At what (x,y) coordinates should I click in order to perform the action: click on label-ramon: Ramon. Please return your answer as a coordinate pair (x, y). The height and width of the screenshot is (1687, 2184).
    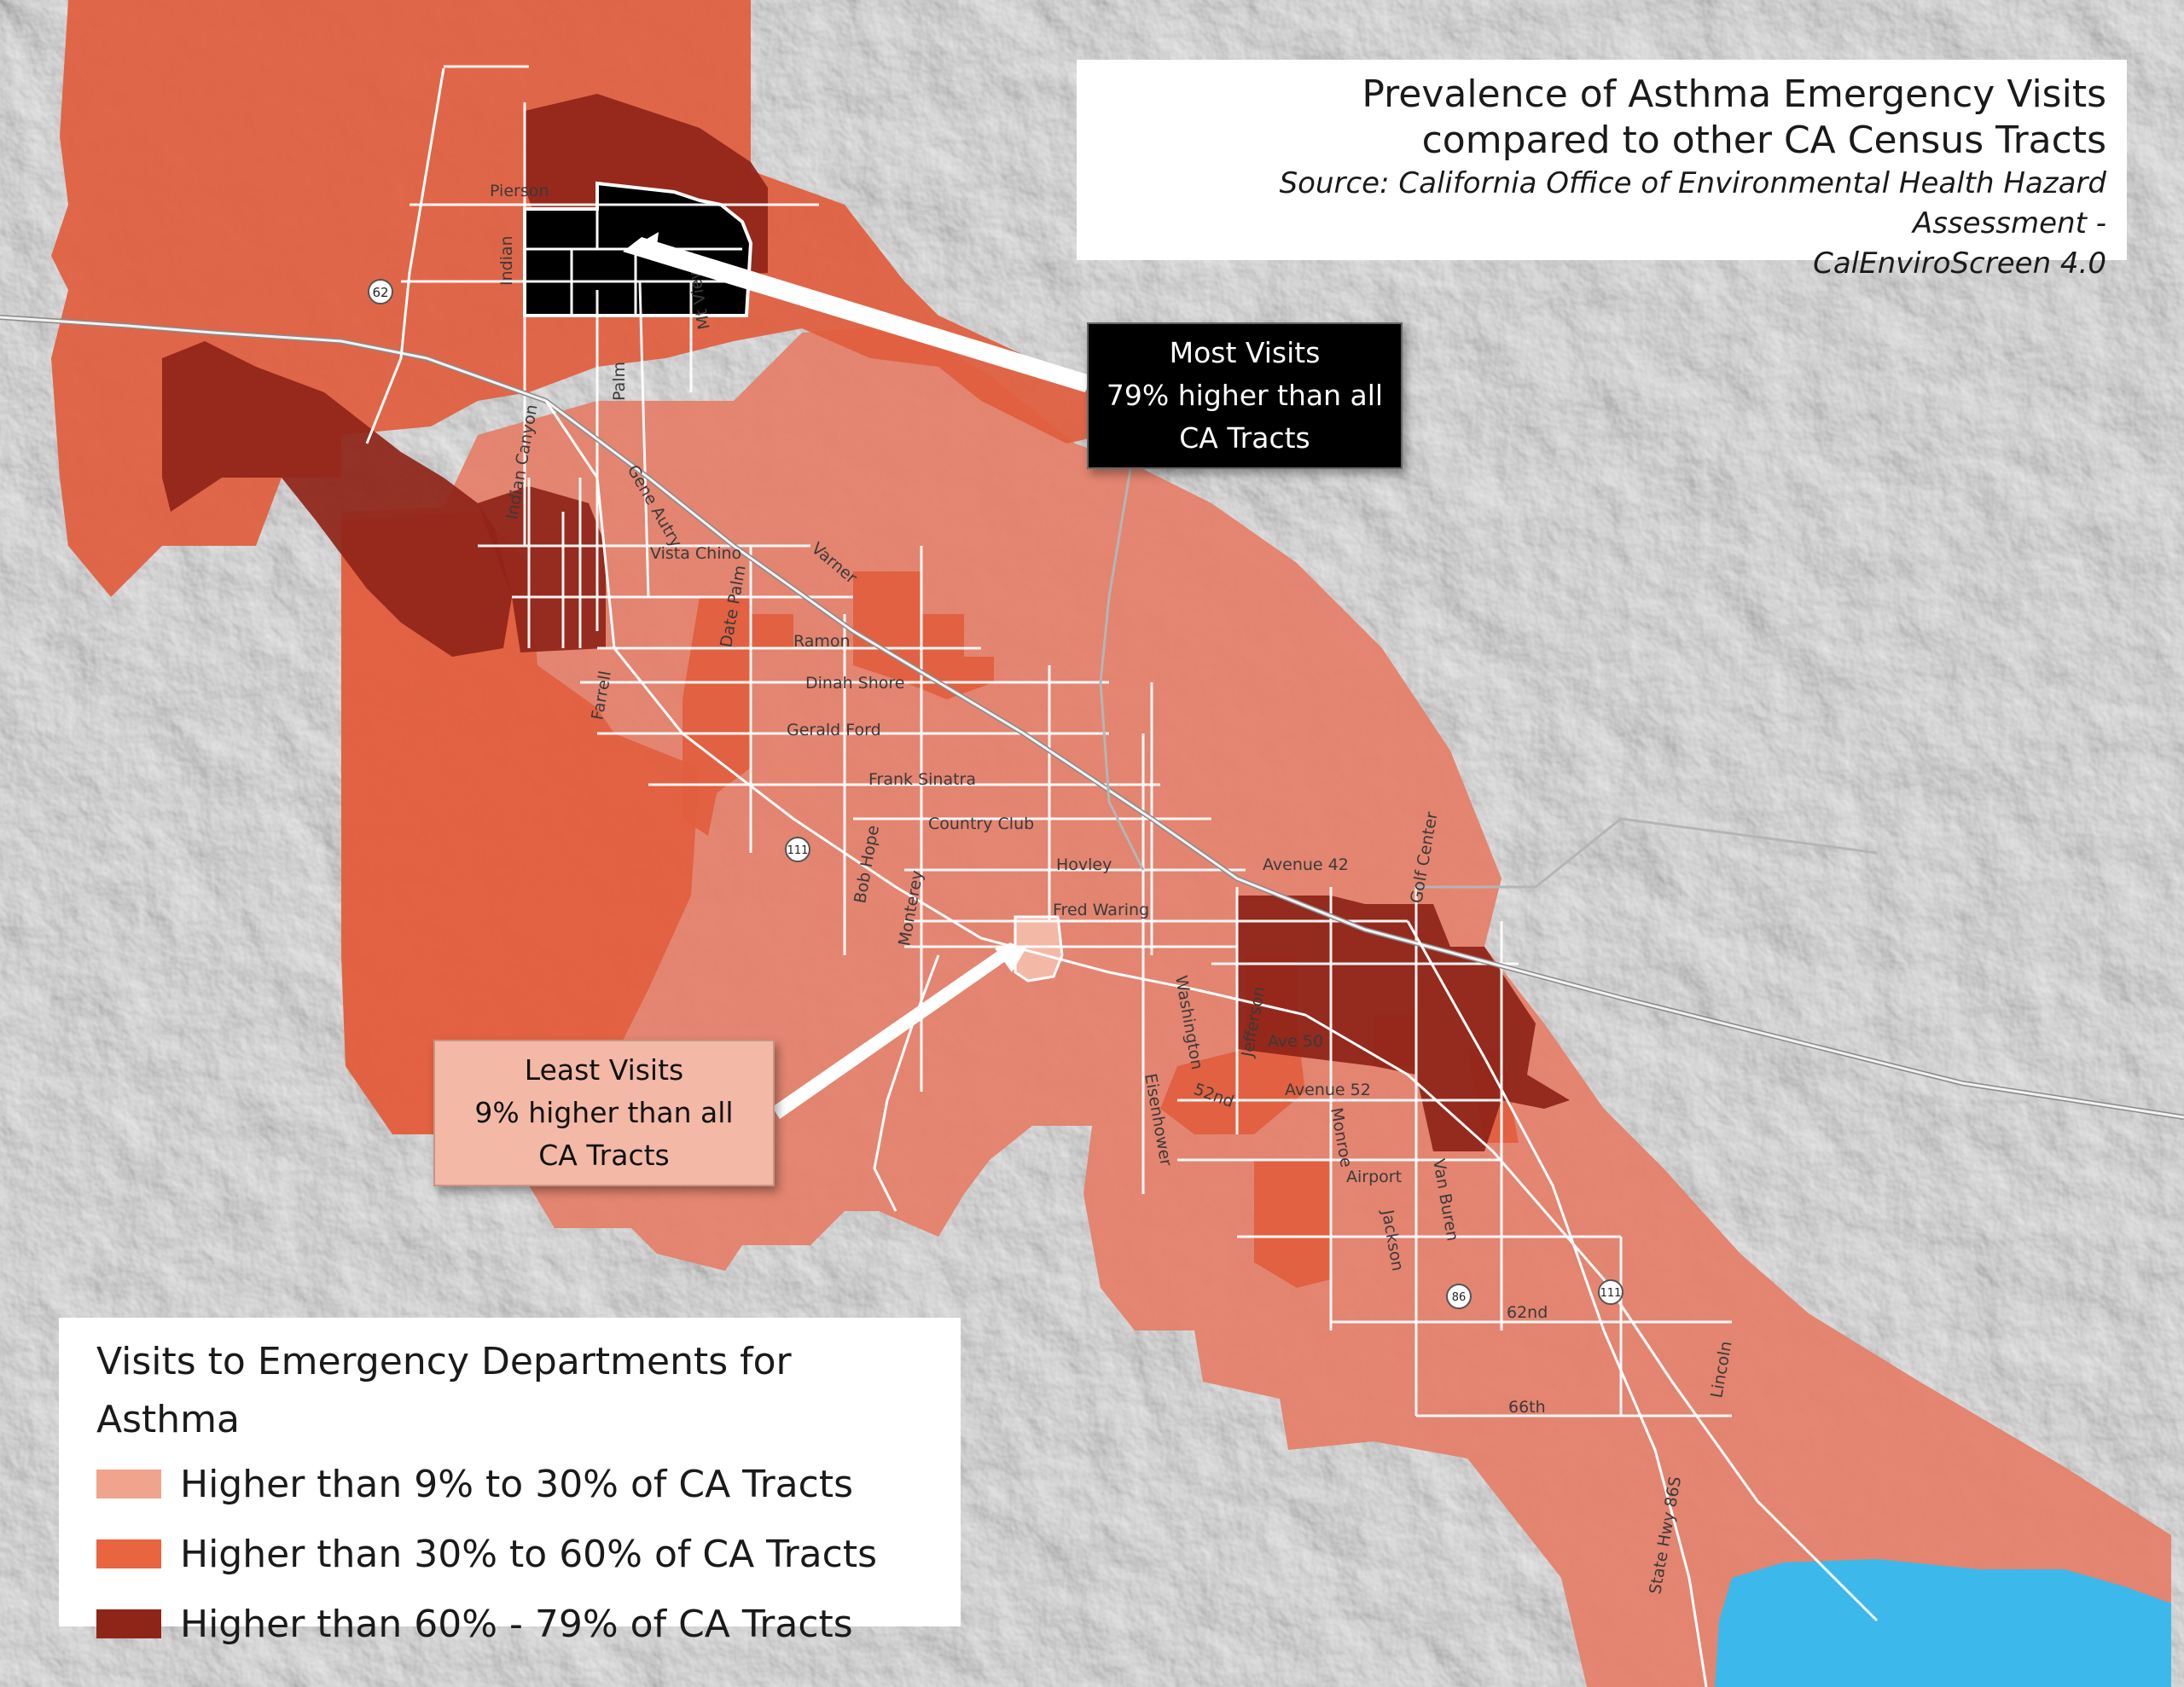
    Looking at the image, I should click on (822, 642).